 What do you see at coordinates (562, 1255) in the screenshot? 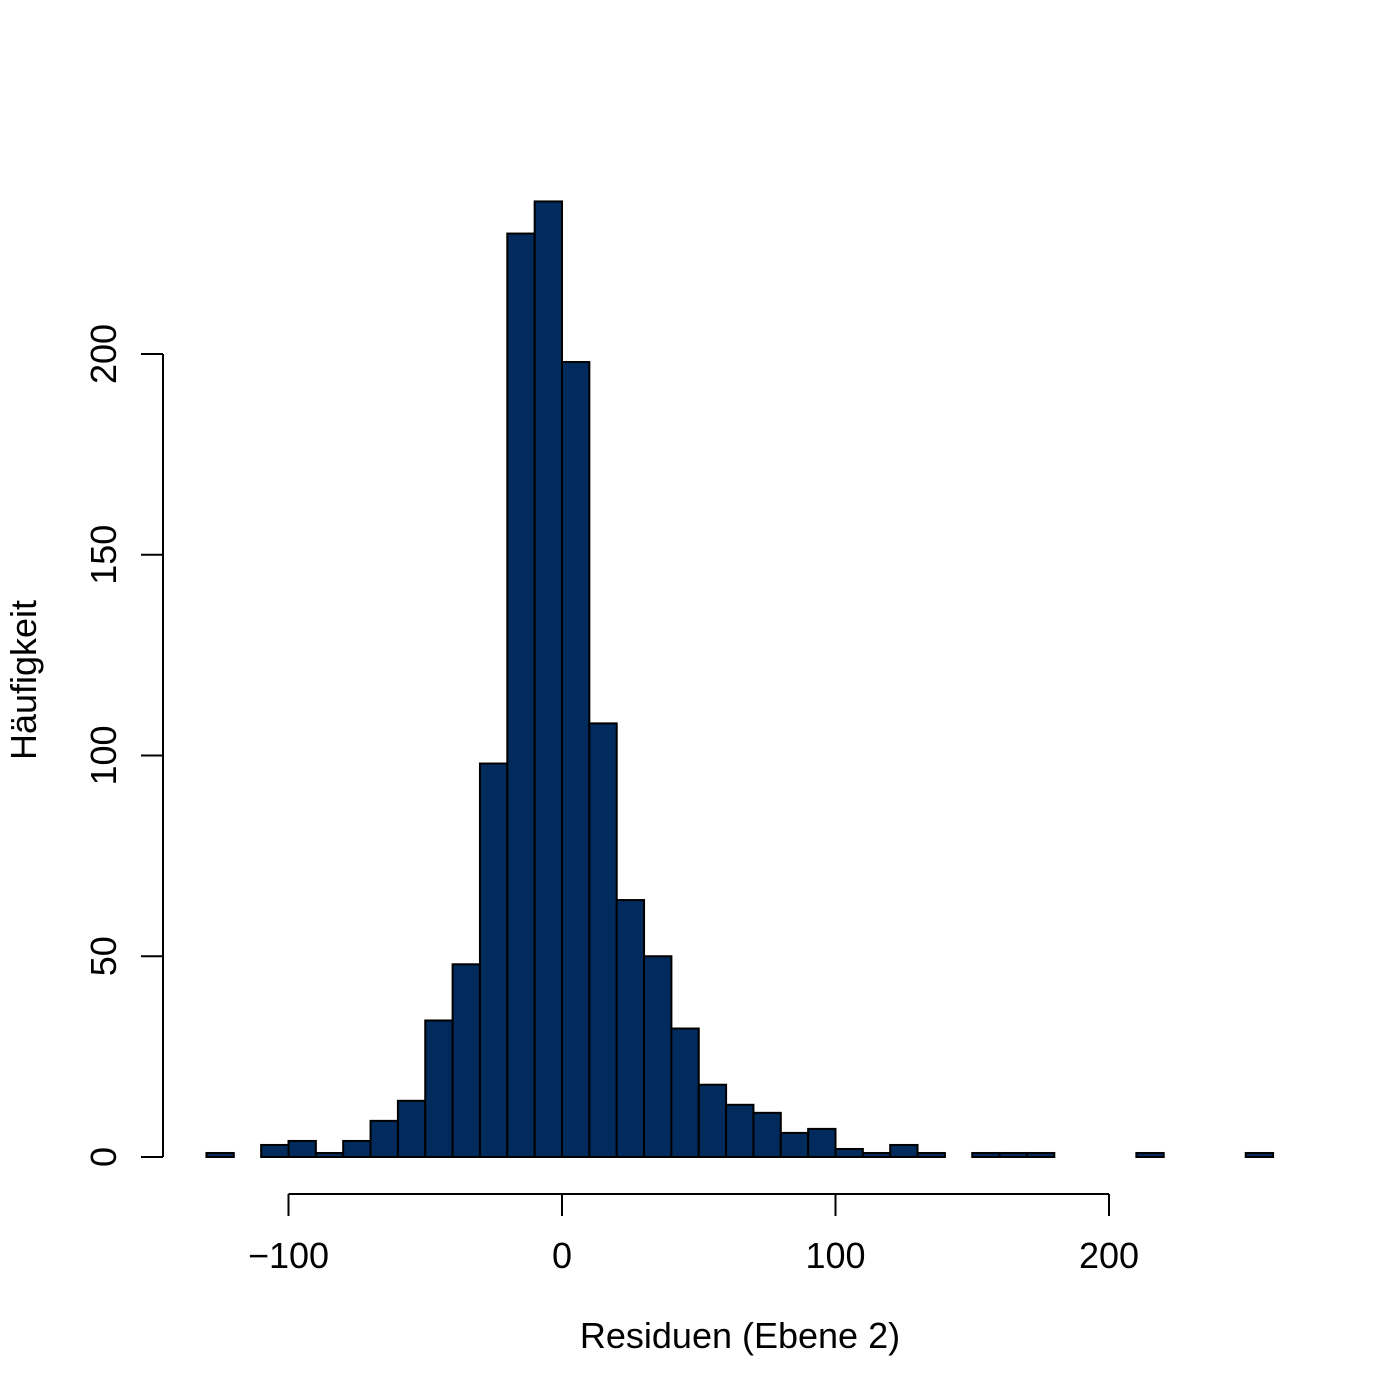
I see `x-tick-label: 0` at bounding box center [562, 1255].